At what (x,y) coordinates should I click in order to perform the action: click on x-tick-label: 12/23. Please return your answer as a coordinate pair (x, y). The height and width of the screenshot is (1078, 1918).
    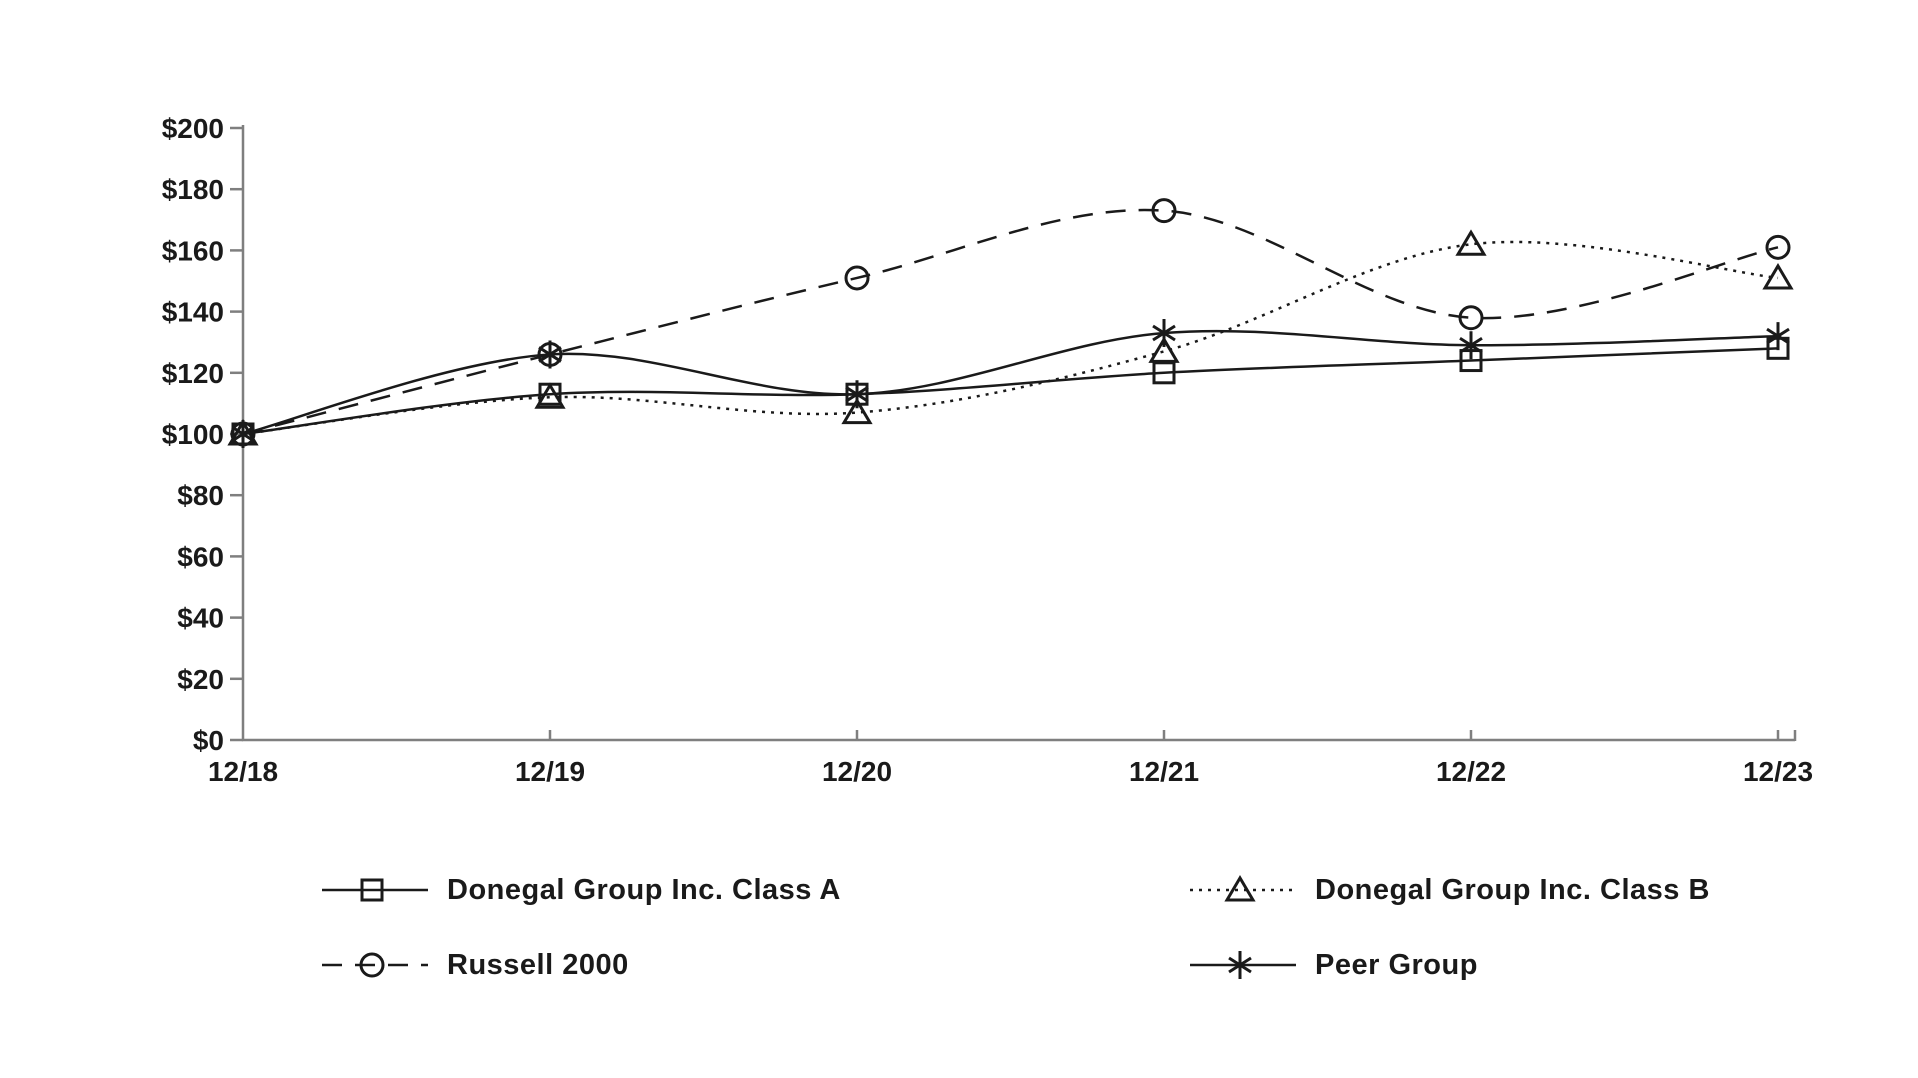
    Looking at the image, I should click on (1778, 771).